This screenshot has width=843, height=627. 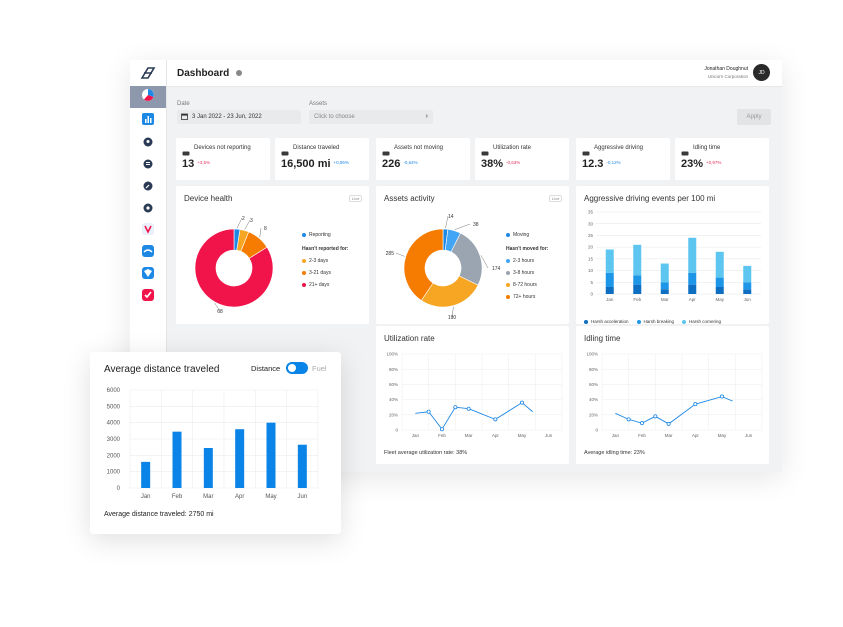 I want to click on legend-item: 2-3 hours, so click(x=527, y=261).